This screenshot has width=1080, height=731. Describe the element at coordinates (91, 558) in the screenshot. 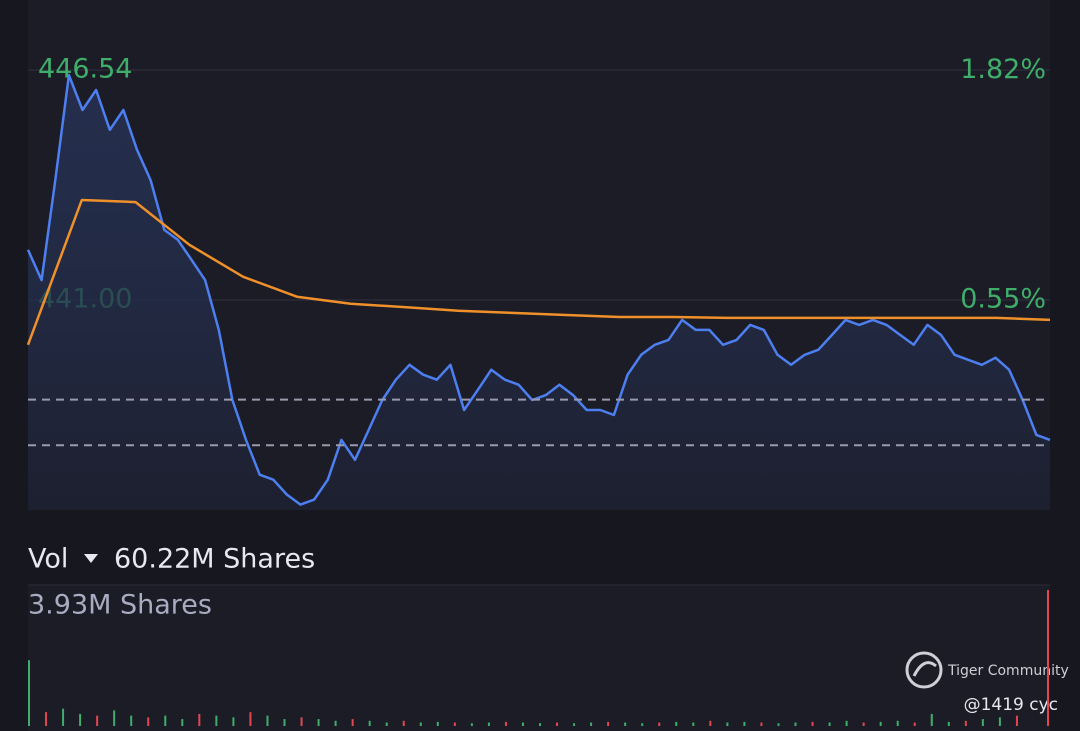

I see `dropdown-arrow` at that location.